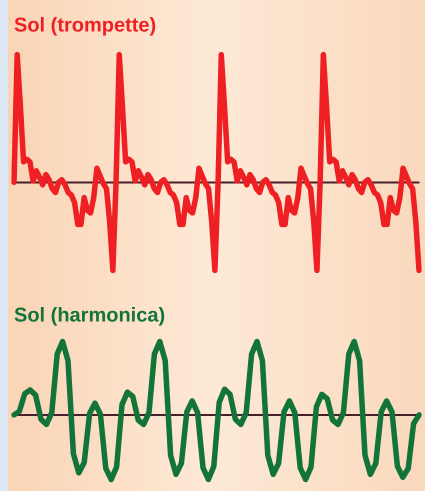  I want to click on chart-title: Sol (trompette), so click(85, 25).